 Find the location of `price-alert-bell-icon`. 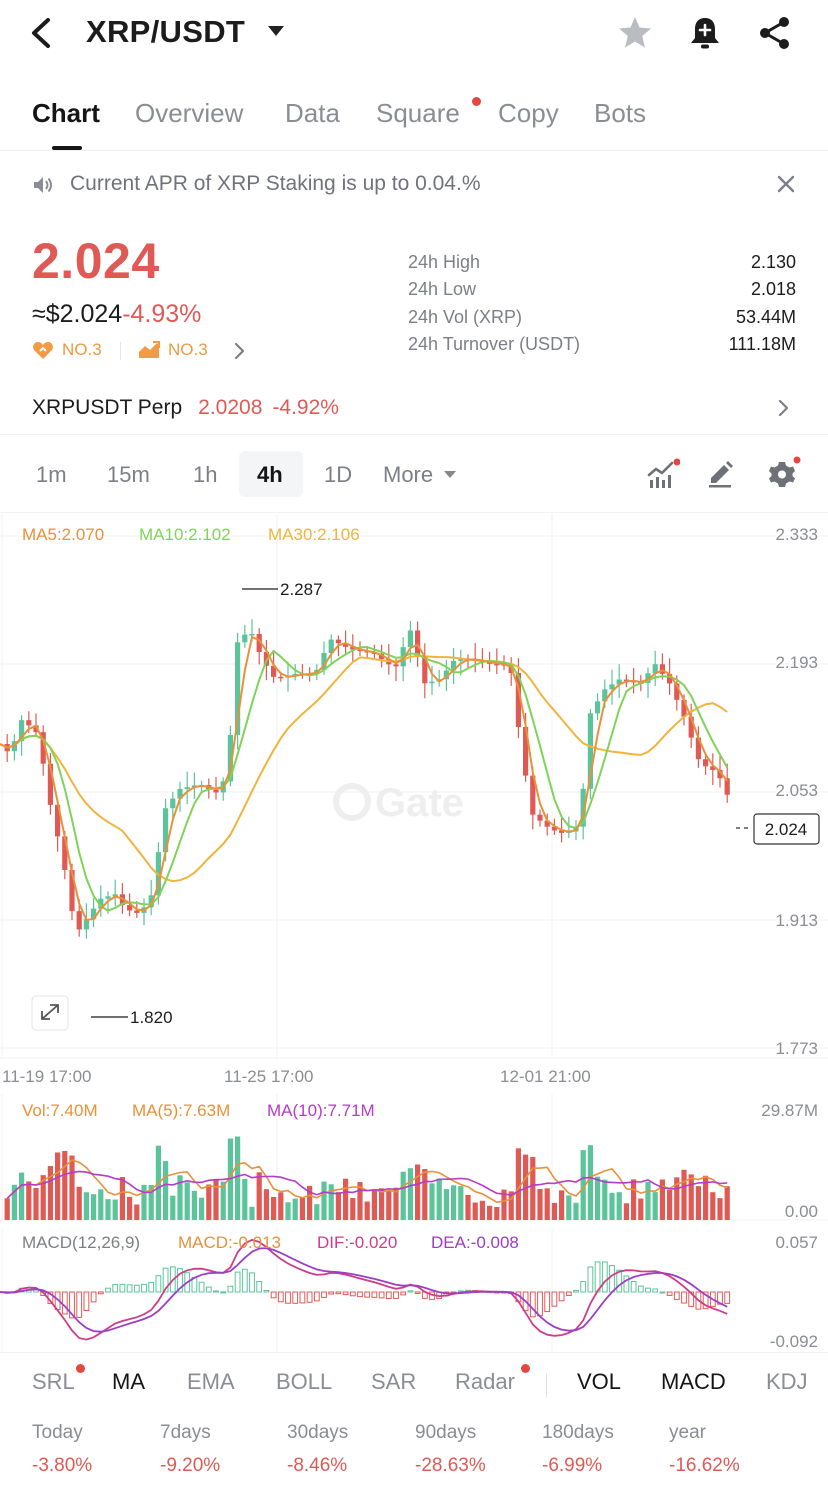

price-alert-bell-icon is located at coordinates (705, 33).